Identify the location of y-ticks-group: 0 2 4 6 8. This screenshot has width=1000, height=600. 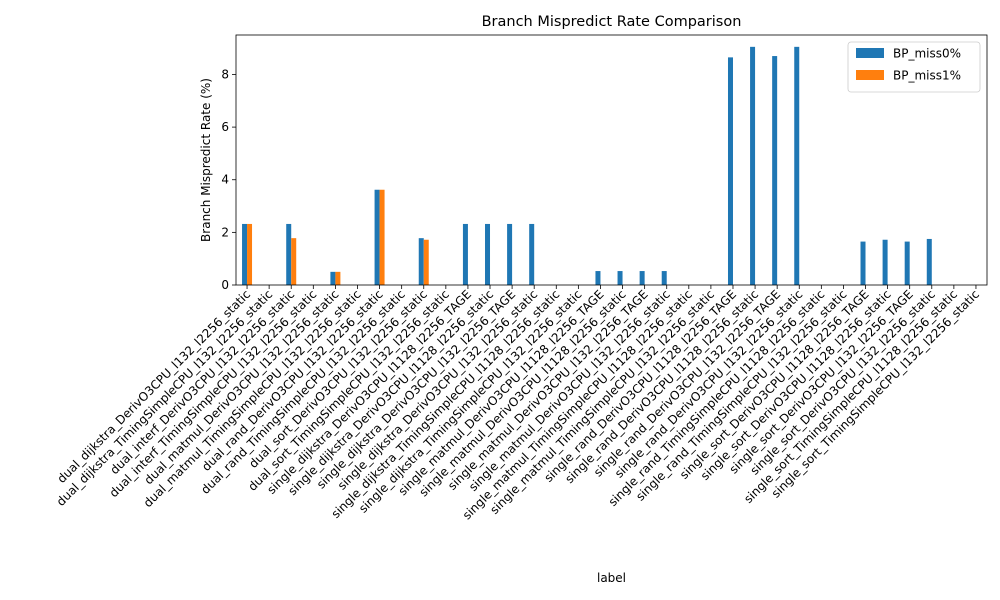
(228, 179).